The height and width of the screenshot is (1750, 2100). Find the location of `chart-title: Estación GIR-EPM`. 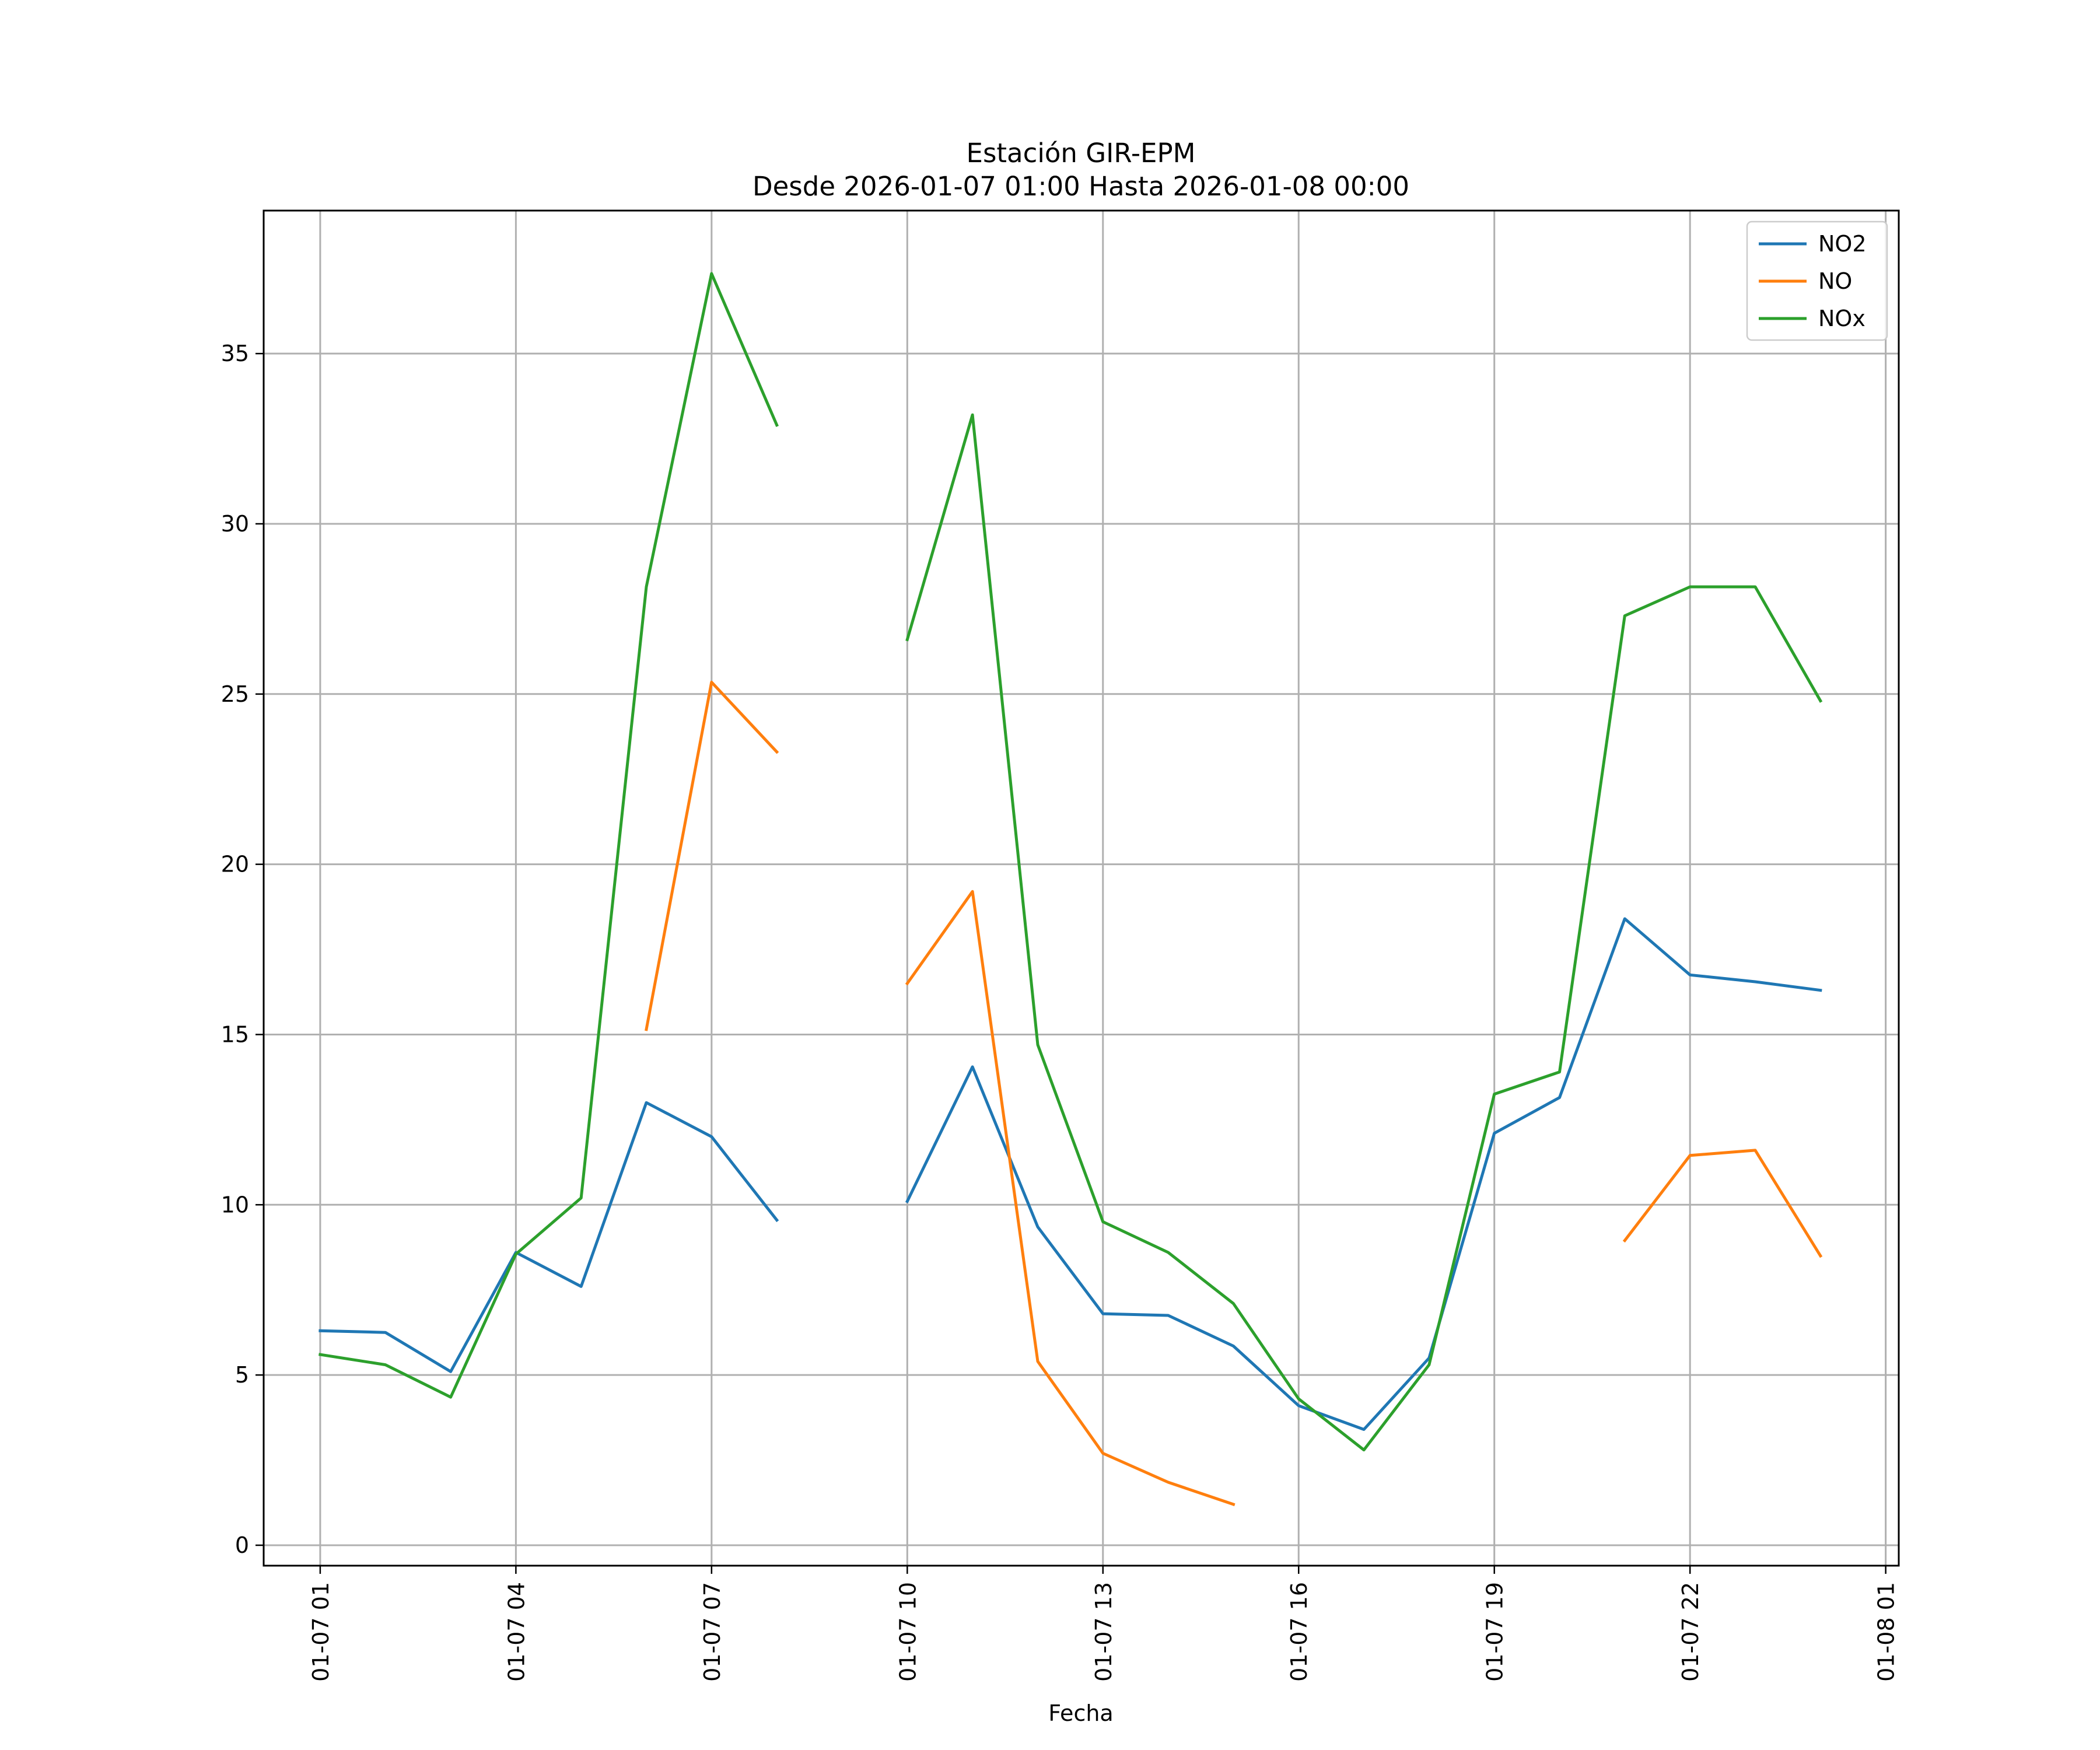

chart-title: Estación GIR-EPM is located at coordinates (1081, 153).